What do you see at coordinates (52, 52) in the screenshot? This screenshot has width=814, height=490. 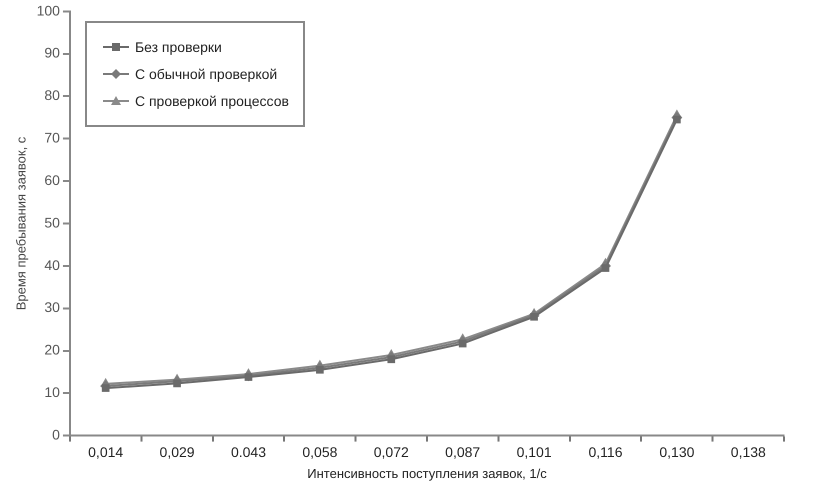 I see `y-tick-label: 90` at bounding box center [52, 52].